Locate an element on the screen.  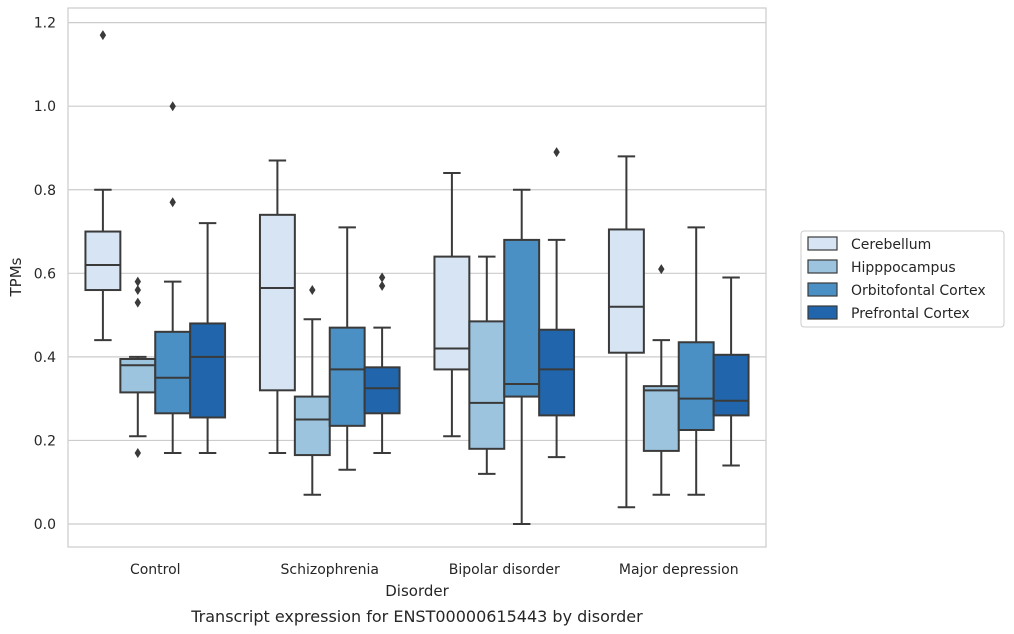
legend-frame is located at coordinates (902, 279).